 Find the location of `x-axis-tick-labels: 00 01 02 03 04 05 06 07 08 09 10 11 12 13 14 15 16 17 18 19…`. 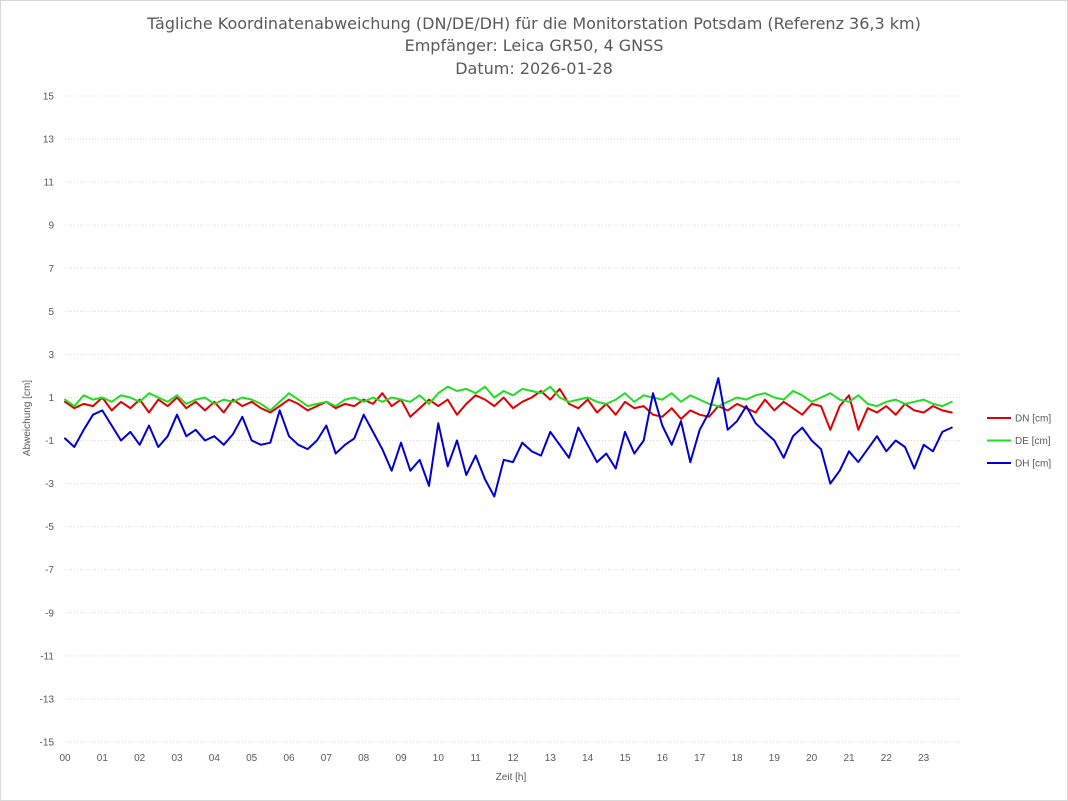

x-axis-tick-labels: 00 01 02 03 04 05 06 07 08 09 10 11 12 13 14 15 16 17 18 19… is located at coordinates (494, 758).